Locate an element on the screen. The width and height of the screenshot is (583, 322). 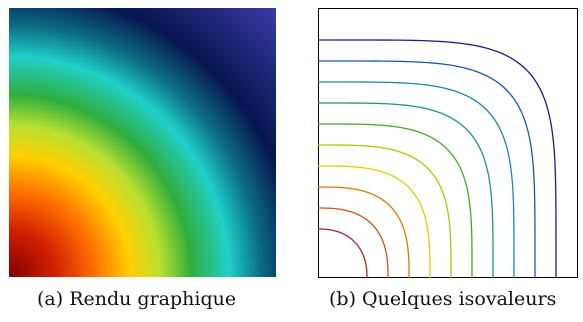
caption-a: (a) Rendu graphique is located at coordinates (137, 299).